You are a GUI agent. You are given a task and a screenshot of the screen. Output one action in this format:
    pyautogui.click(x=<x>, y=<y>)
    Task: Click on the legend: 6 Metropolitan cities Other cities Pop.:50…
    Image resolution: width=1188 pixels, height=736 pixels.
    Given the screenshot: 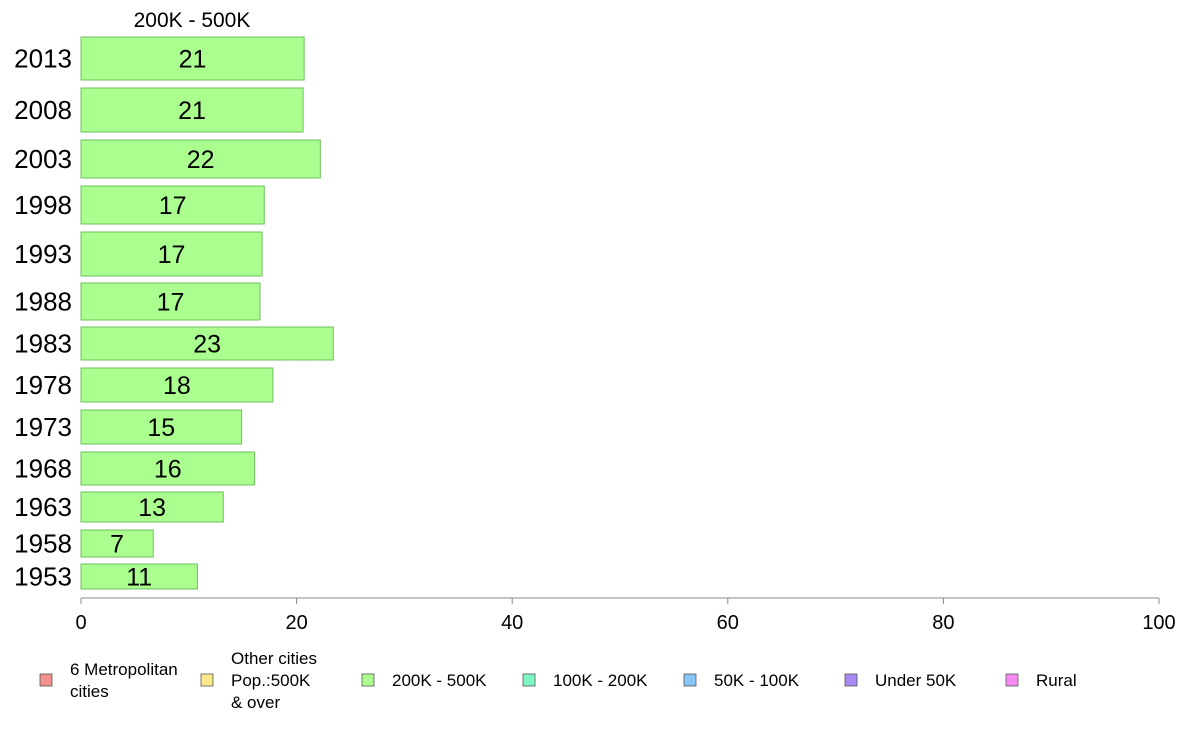 What is the action you would take?
    pyautogui.click(x=558, y=680)
    